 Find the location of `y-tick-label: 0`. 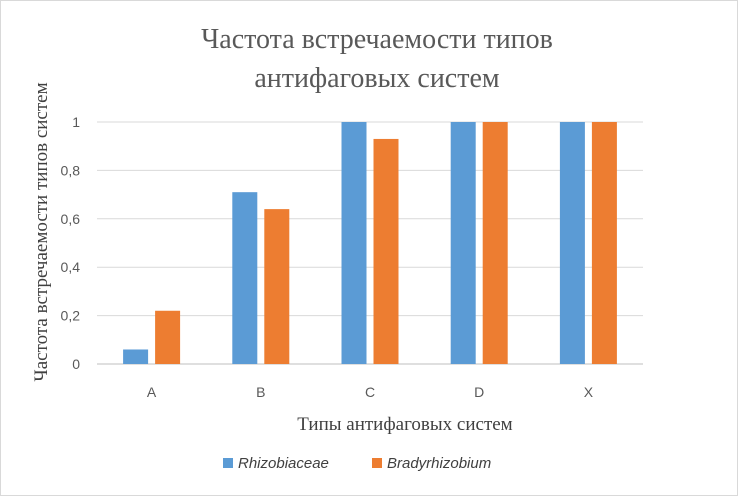

y-tick-label: 0 is located at coordinates (76, 364).